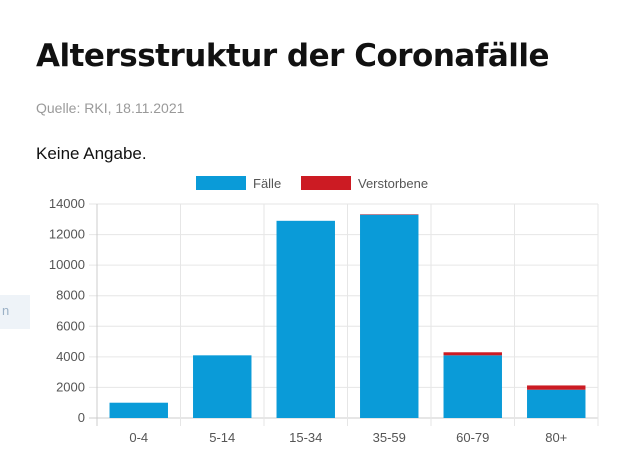 Image resolution: width=640 pixels, height=463 pixels. I want to click on chart-title: Altersstruktur der Coronafälle, so click(293, 56).